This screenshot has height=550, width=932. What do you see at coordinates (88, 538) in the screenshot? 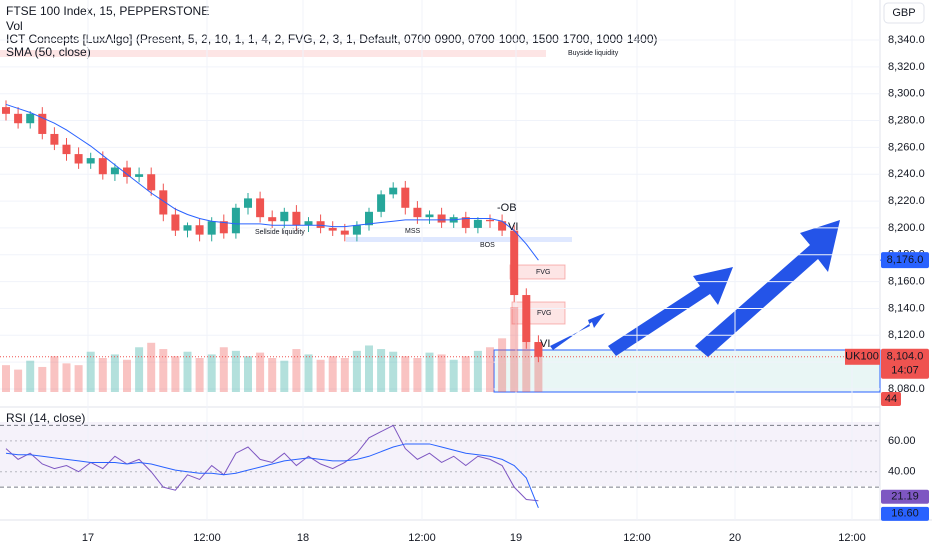
I see `x-tick-label: 17` at bounding box center [88, 538].